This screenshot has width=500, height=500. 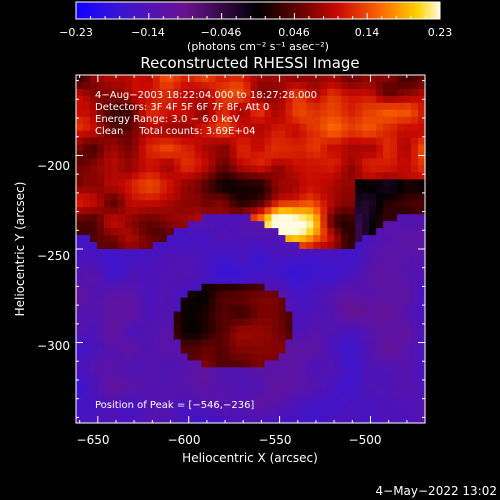 What do you see at coordinates (437, 491) in the screenshot?
I see `footer-date: 4−May−2022 13:02` at bounding box center [437, 491].